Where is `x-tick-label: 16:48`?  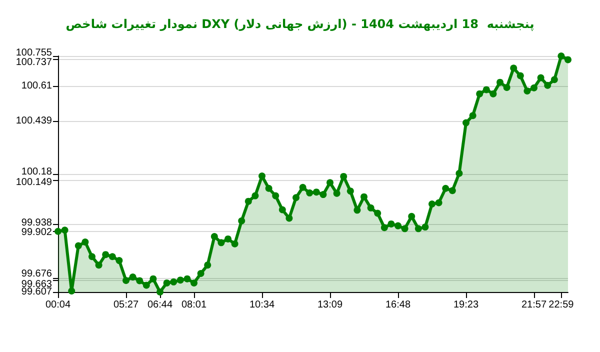
x-tick-label: 16:48 is located at coordinates (398, 305).